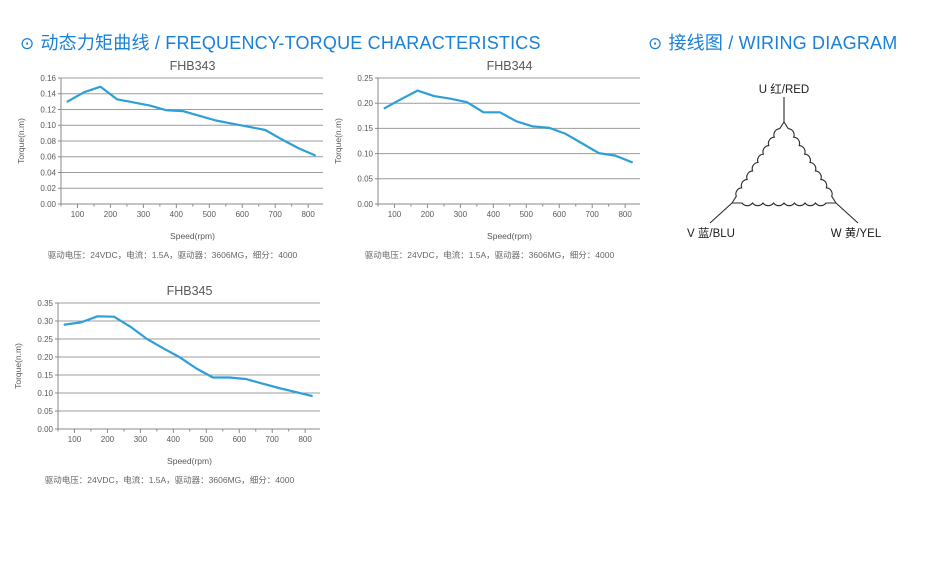  What do you see at coordinates (45, 303) in the screenshot?
I see `svg-text: 0.35` at bounding box center [45, 303].